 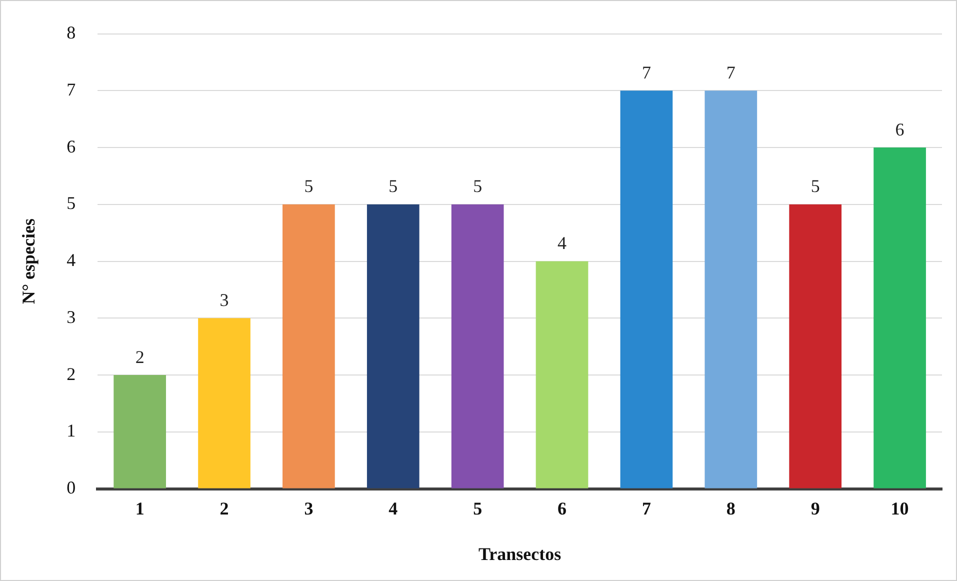 What do you see at coordinates (28, 261) in the screenshot?
I see `y-axis-title: N° especies` at bounding box center [28, 261].